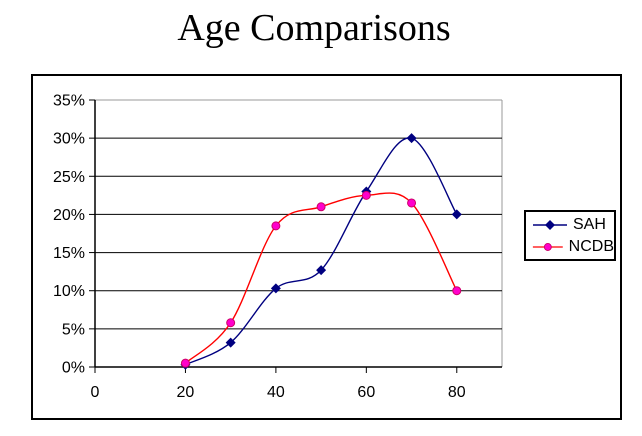 The height and width of the screenshot is (436, 642). What do you see at coordinates (186, 392) in the screenshot?
I see `x-axis-tick-label: 20` at bounding box center [186, 392].